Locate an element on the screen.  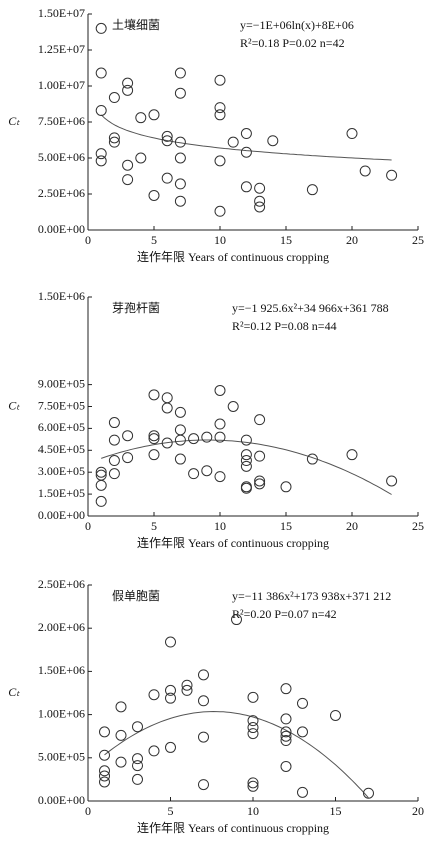
y-tick-label: 1.00E+07 is located at coordinates (61, 85).